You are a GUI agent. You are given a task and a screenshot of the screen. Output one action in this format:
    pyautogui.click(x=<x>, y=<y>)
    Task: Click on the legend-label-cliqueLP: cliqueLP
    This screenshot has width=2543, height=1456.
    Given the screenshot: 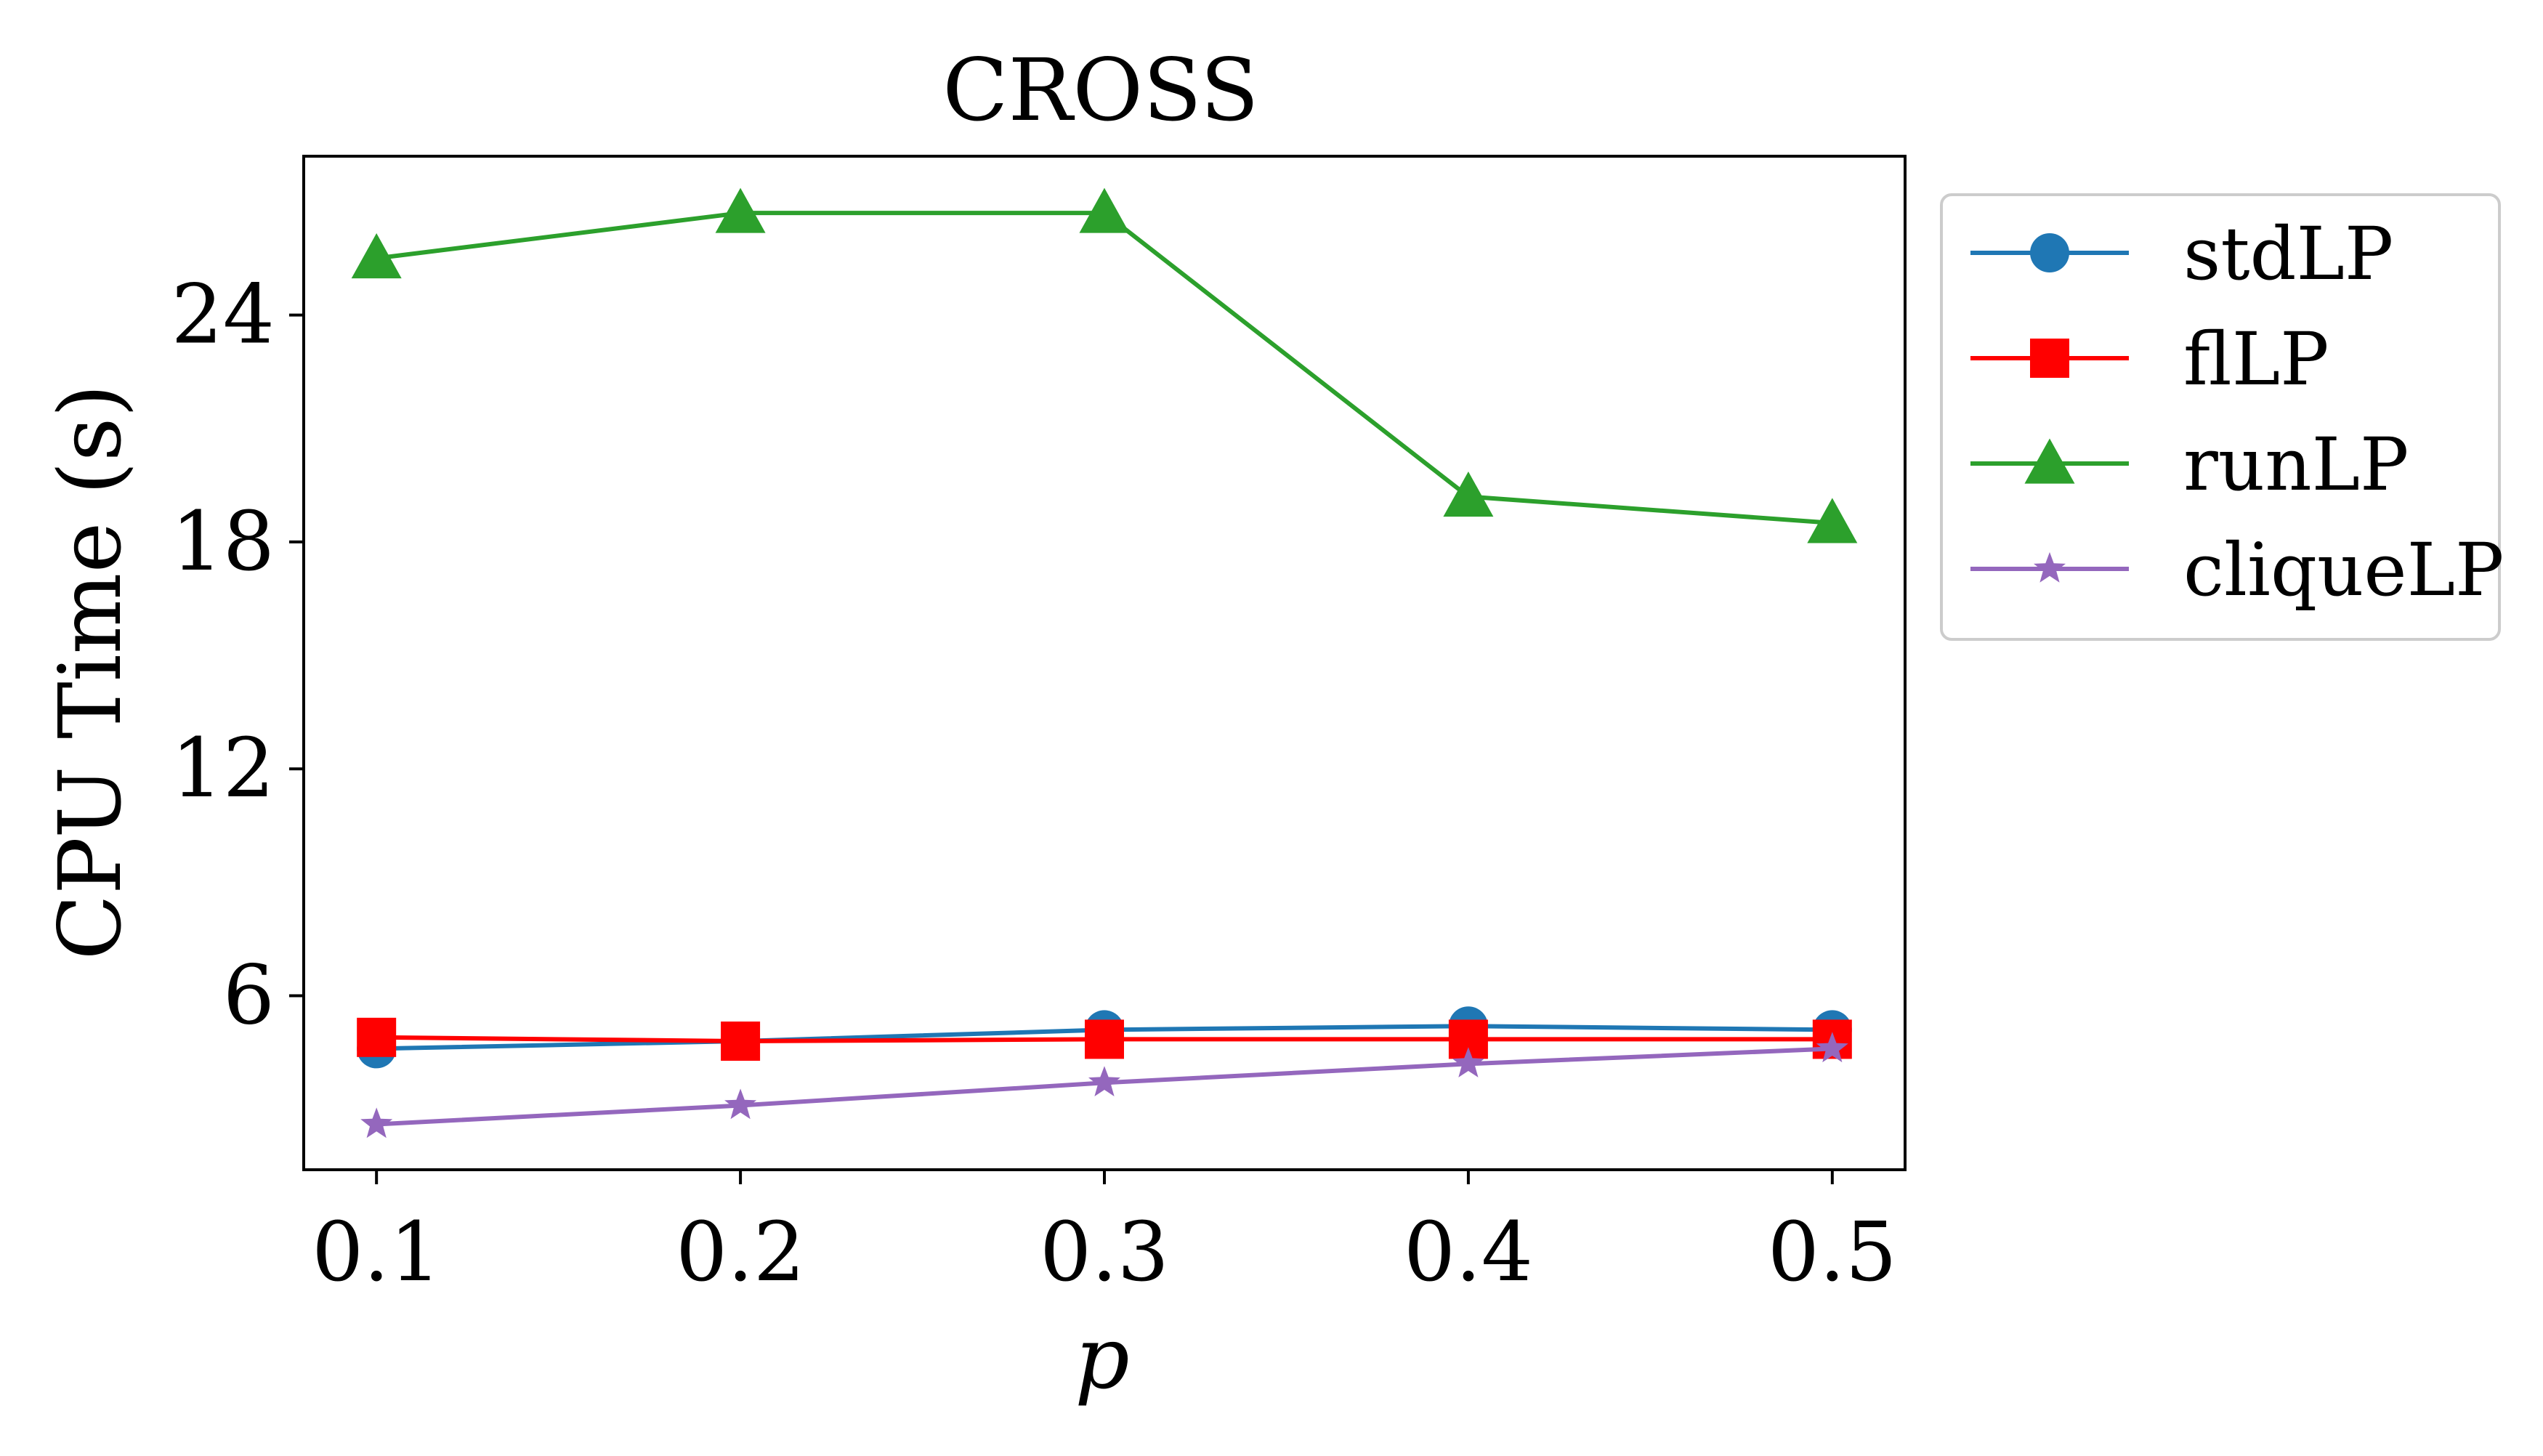 What is the action you would take?
    pyautogui.click(x=2343, y=569)
    